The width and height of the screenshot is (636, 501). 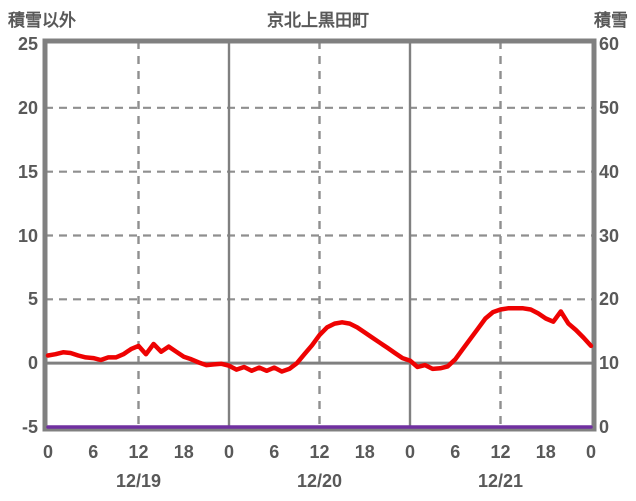 What do you see at coordinates (32, 363) in the screenshot?
I see `left-axis-tick: 0` at bounding box center [32, 363].